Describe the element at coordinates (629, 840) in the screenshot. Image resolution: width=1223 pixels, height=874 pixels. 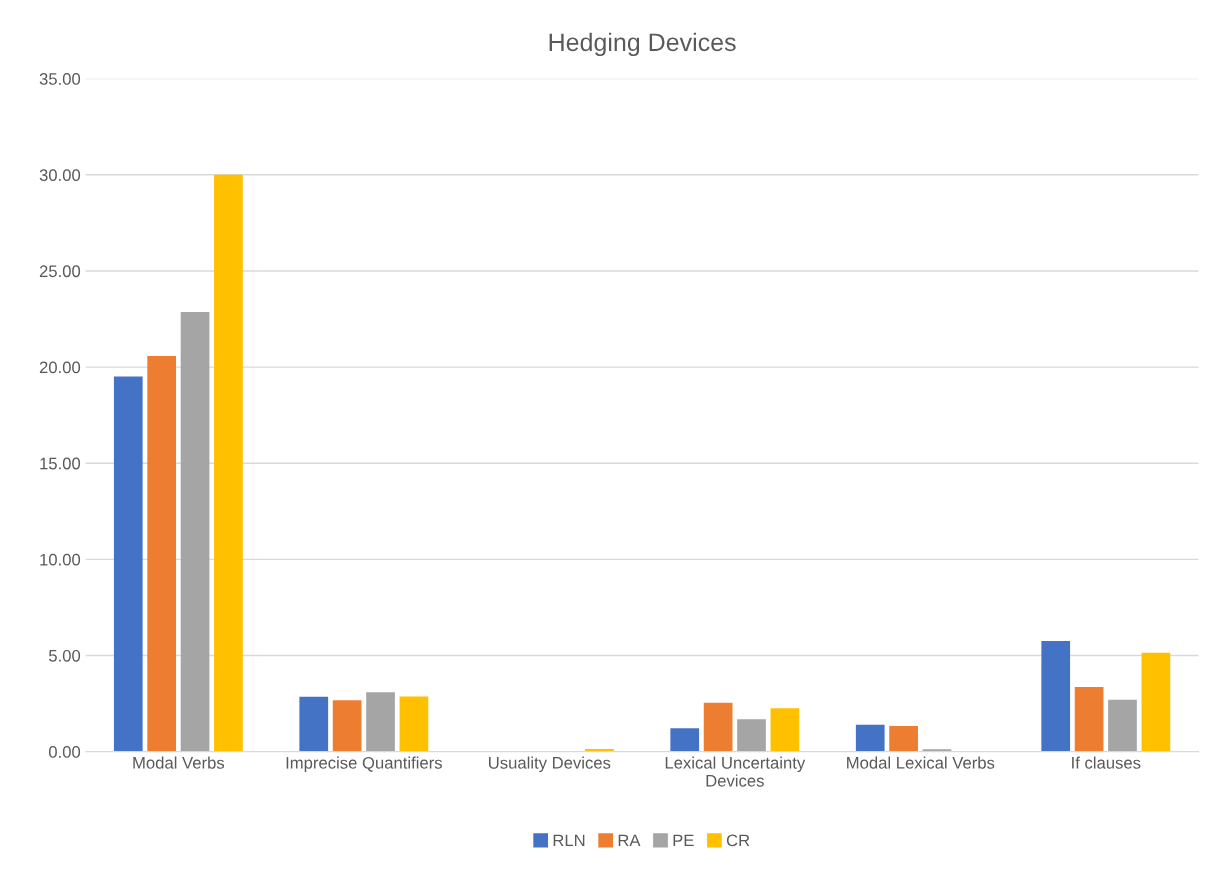
I see `legend-label: RA` at that location.